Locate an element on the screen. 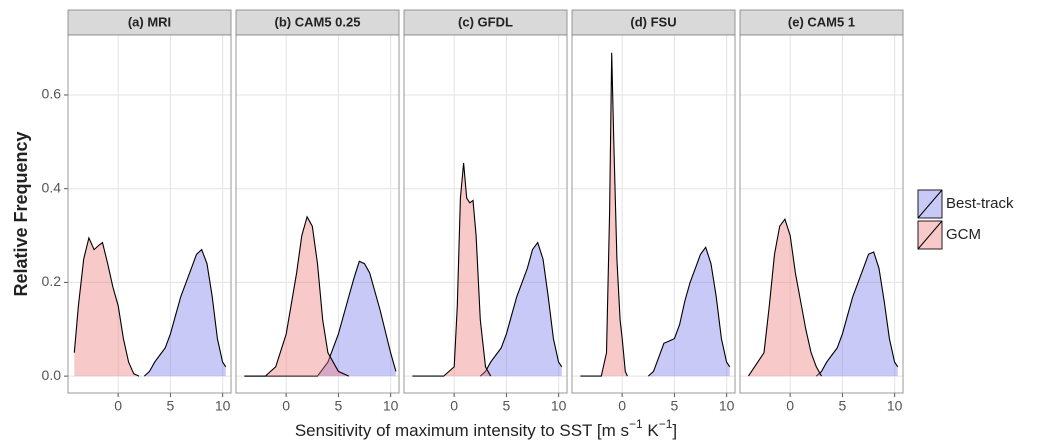 The width and height of the screenshot is (1043, 446). y-tick-label: 0.6 is located at coordinates (52, 94).